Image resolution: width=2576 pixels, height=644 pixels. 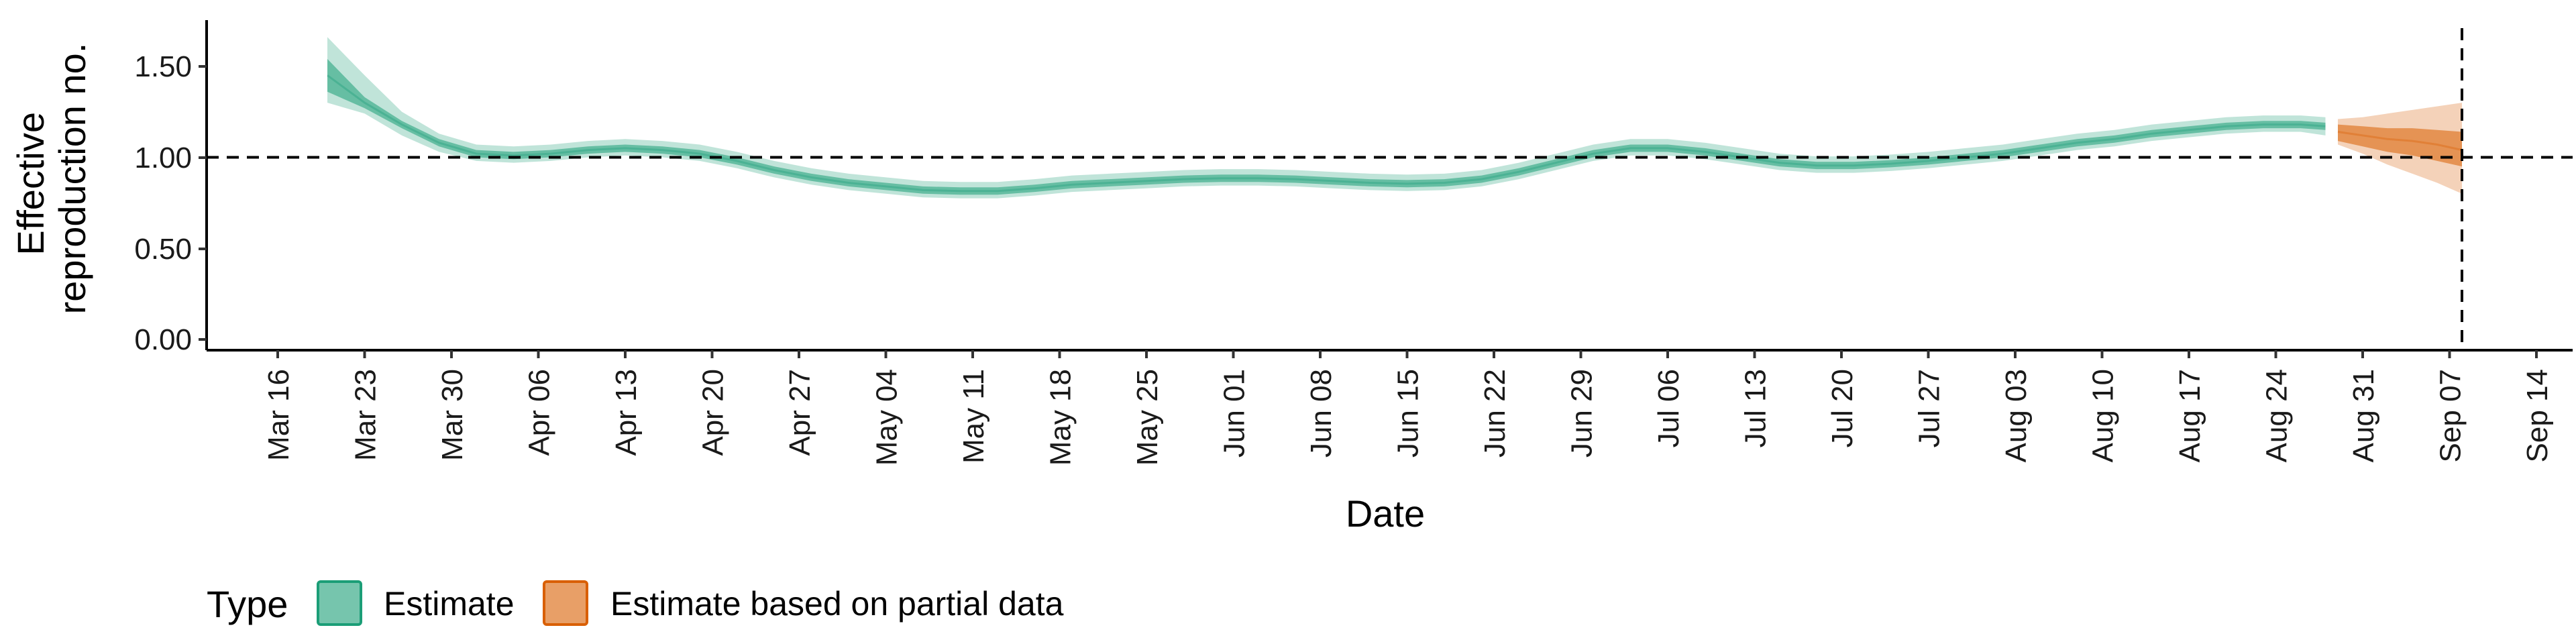 I want to click on x-tick-label: Jun 22, so click(x=1495, y=413).